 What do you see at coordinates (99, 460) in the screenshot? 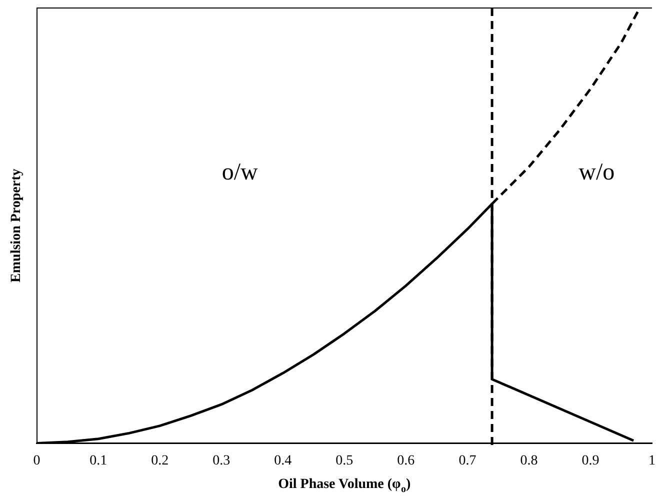
I see `x-tick-label: 0.1` at bounding box center [99, 460].